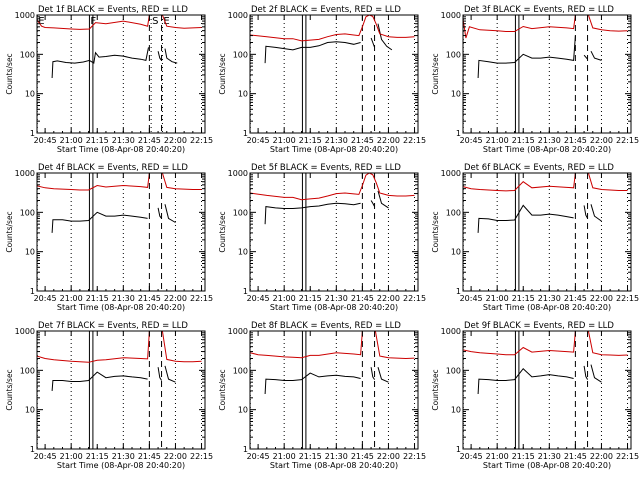  I want to click on panel-title: Det 4f BLACK = Events, RED = LLD, so click(113, 168).